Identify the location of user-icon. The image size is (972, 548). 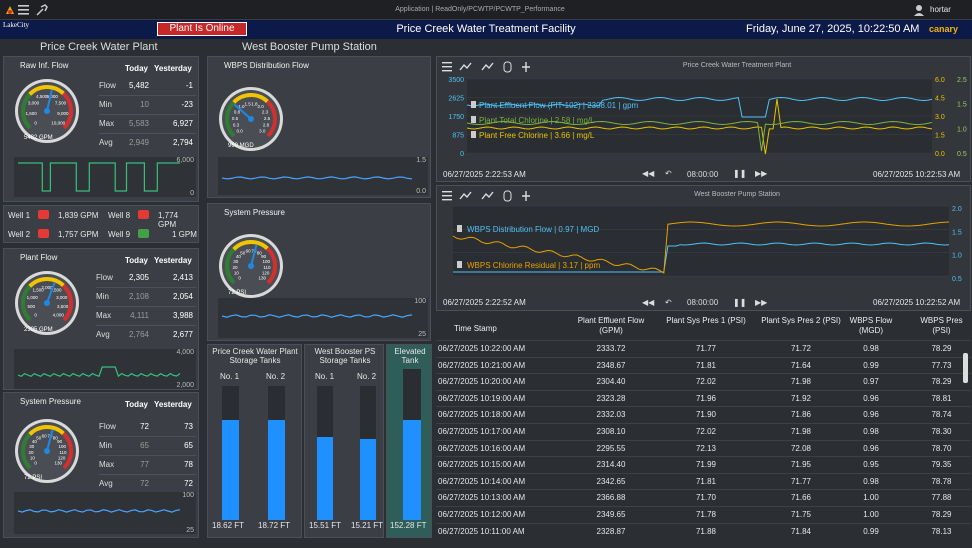
(919, 10).